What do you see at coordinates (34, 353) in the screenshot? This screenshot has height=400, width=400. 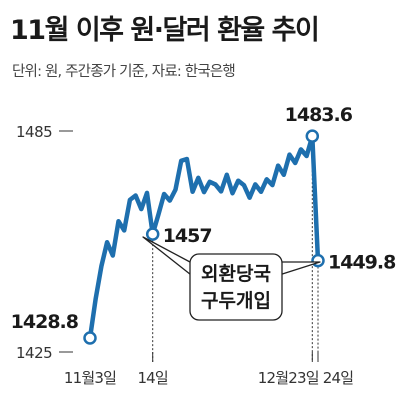 I see `y-tick-label: 1425` at bounding box center [34, 353].